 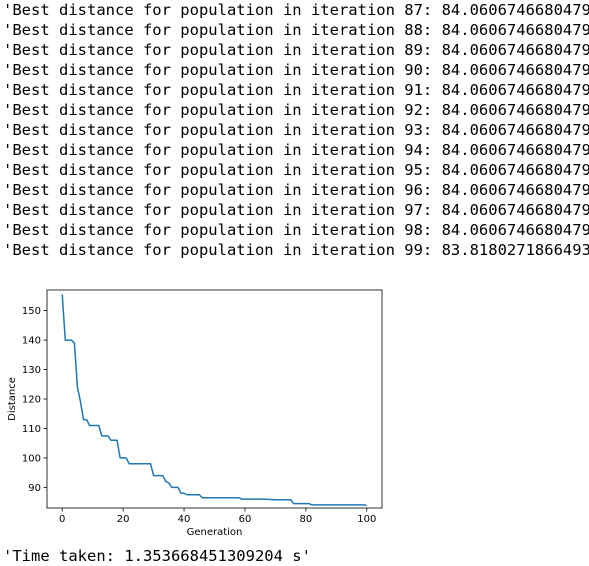 What do you see at coordinates (12, 399) in the screenshot?
I see `y-axis-label: Distance` at bounding box center [12, 399].